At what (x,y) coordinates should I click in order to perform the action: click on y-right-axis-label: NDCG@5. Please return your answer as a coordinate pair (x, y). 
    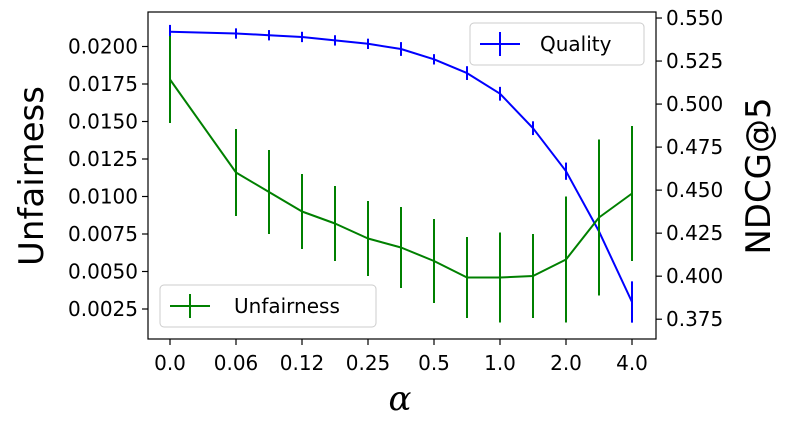
    Looking at the image, I should click on (759, 175).